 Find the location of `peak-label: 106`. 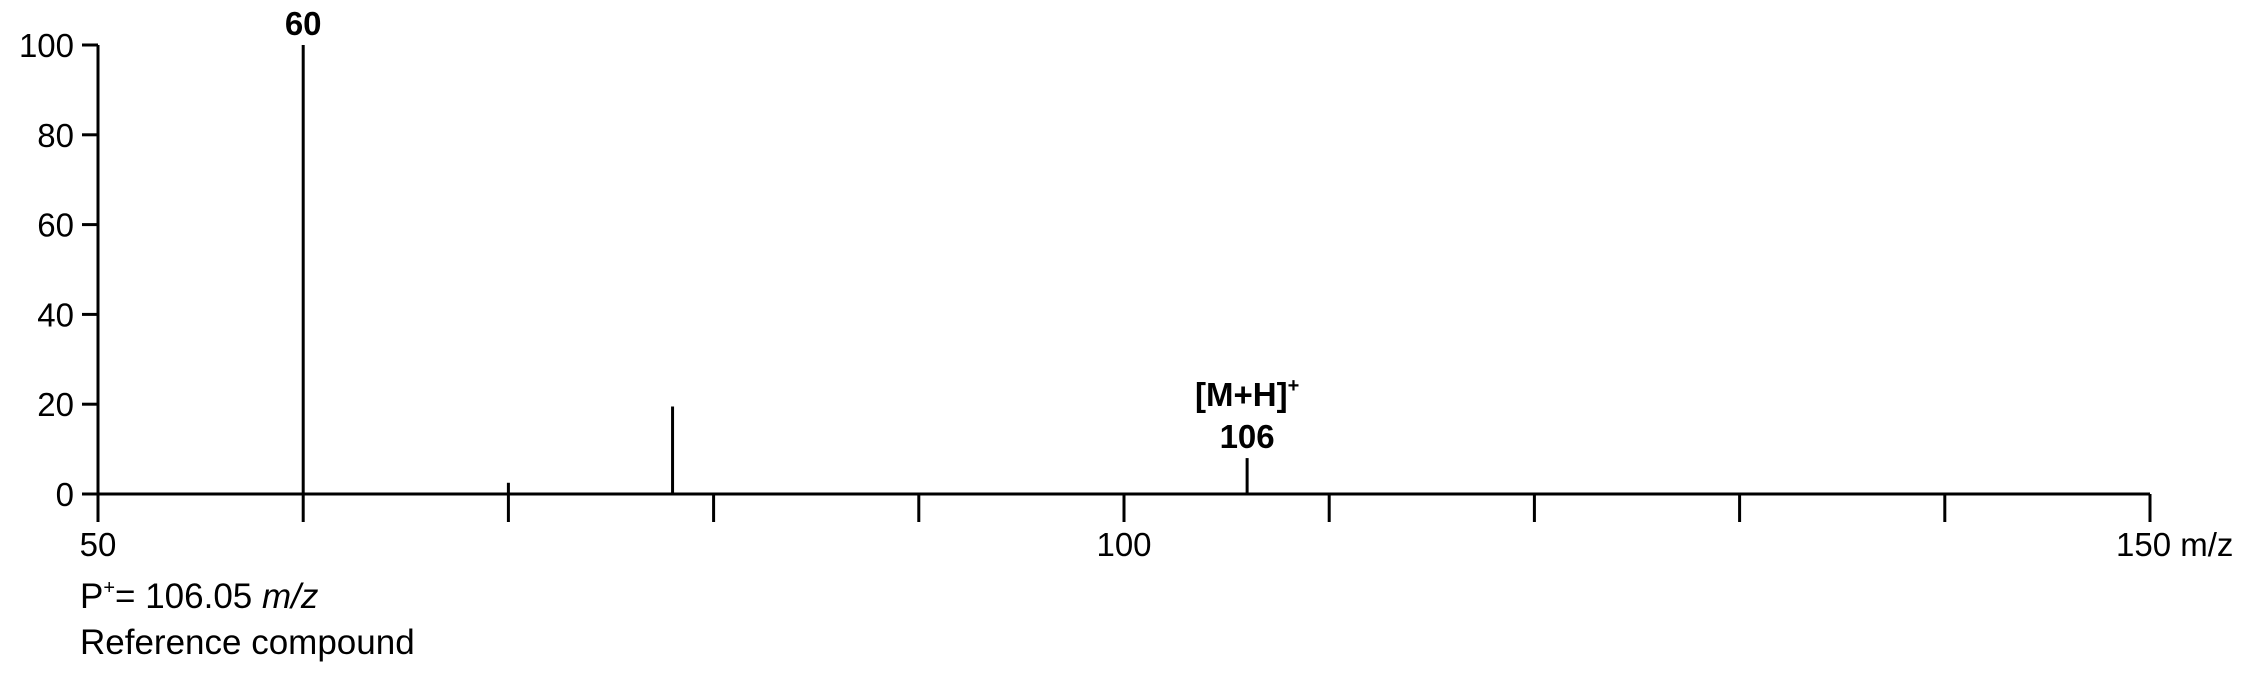

peak-label: 106 is located at coordinates (1247, 436).